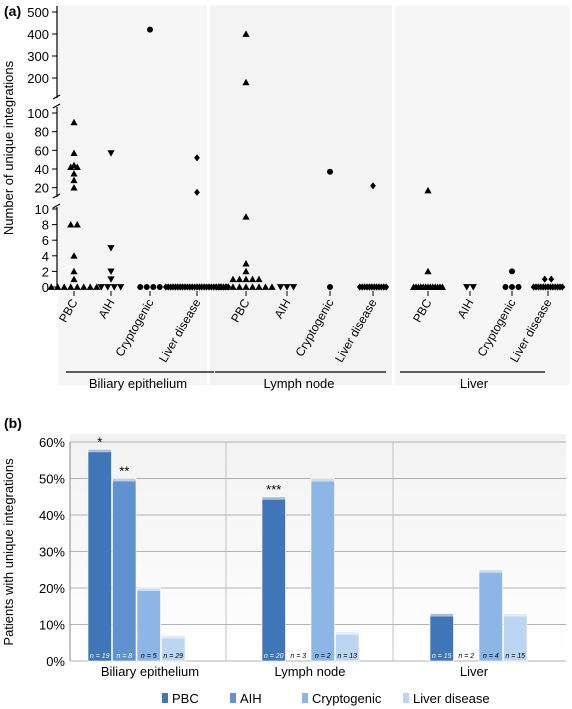 Image resolution: width=572 pixels, height=709 pixels. Describe the element at coordinates (13, 423) in the screenshot. I see `panel-b-label: (b)` at that location.